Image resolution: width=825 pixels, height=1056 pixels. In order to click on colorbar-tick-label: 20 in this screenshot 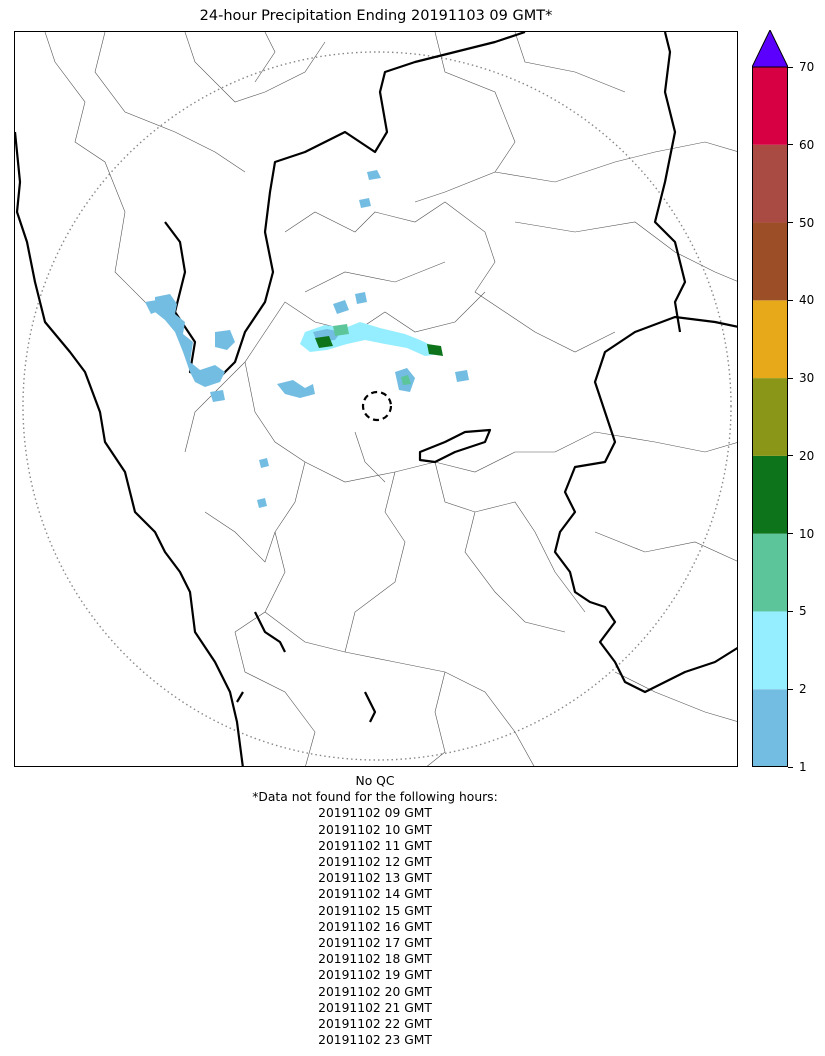, I will do `click(807, 455)`.